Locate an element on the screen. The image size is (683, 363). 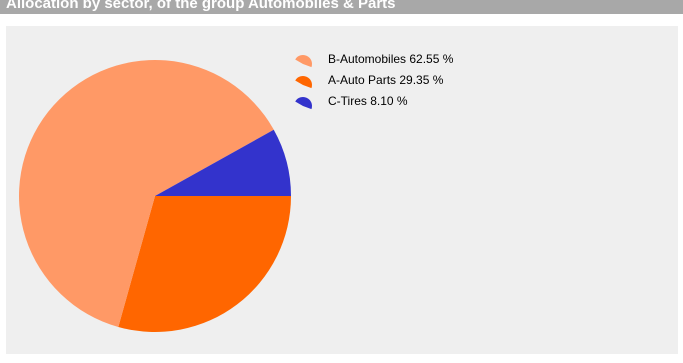
pie-slice-a-auto-parts is located at coordinates (204, 264).